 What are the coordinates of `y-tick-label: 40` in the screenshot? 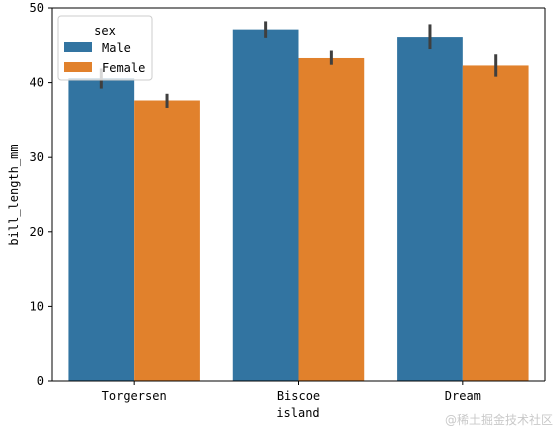 It's located at (37, 83).